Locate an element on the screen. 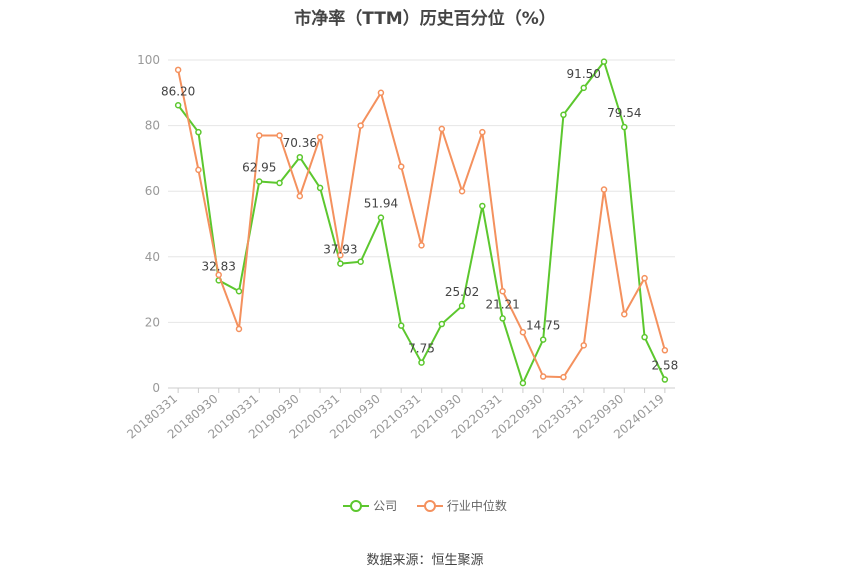 The height and width of the screenshot is (574, 850). data-label: 86.20 is located at coordinates (178, 91).